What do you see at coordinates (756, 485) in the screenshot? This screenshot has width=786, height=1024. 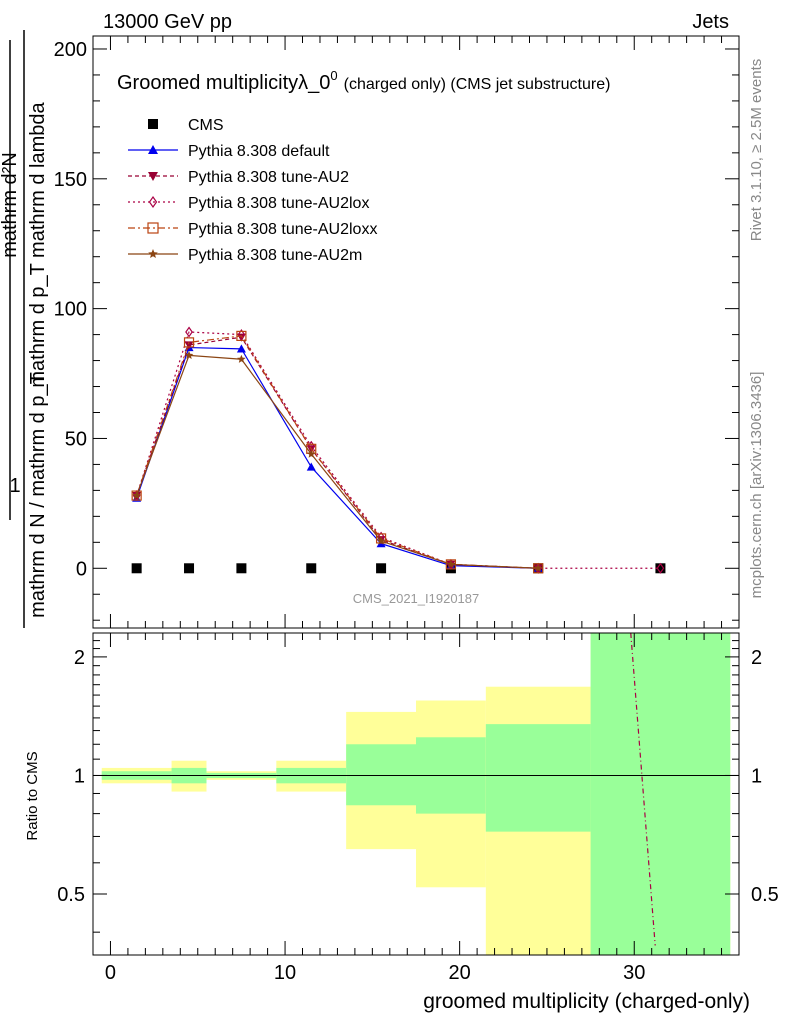 I see `mcplots-label: mcplots.cern.ch [arXiv:1306.3436]` at bounding box center [756, 485].